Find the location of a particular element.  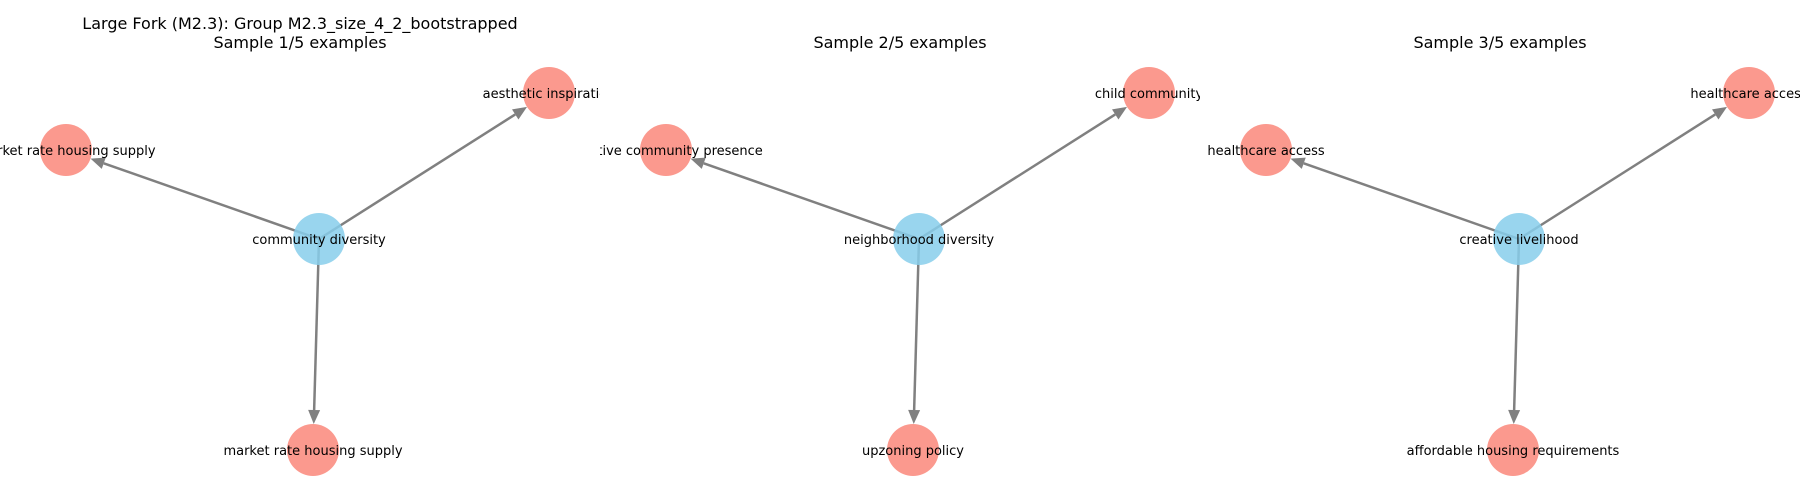

panel-title-line2: Sample 1/5 examples is located at coordinates (300, 42).